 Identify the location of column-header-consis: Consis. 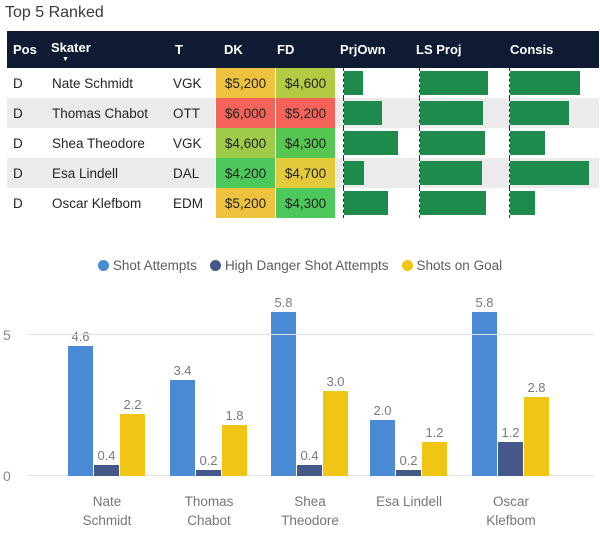
(532, 49).